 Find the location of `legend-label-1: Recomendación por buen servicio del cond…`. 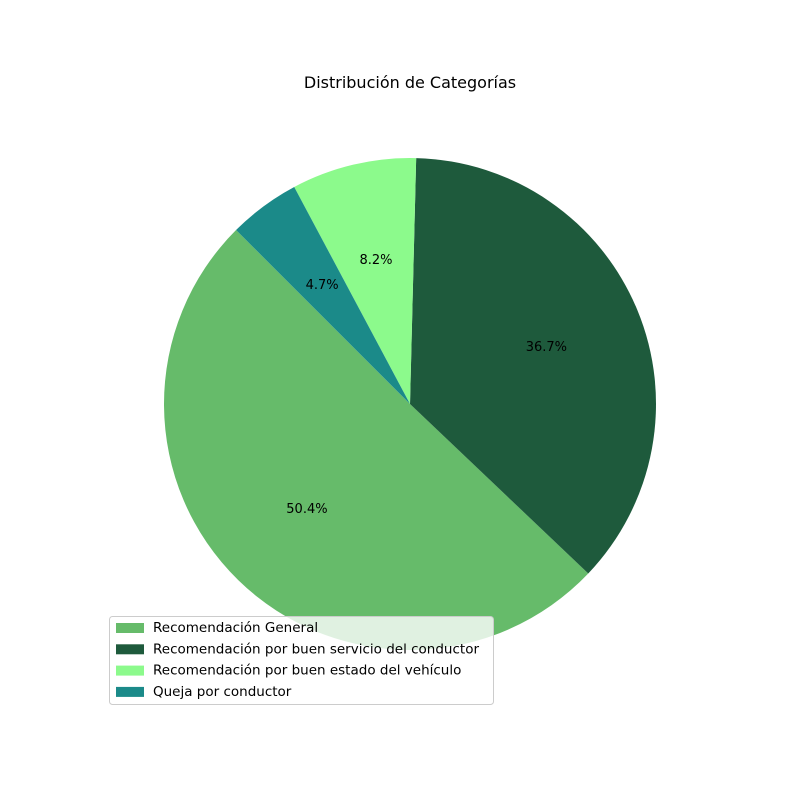

legend-label-1: Recomendación por buen servicio del cond… is located at coordinates (316, 649).